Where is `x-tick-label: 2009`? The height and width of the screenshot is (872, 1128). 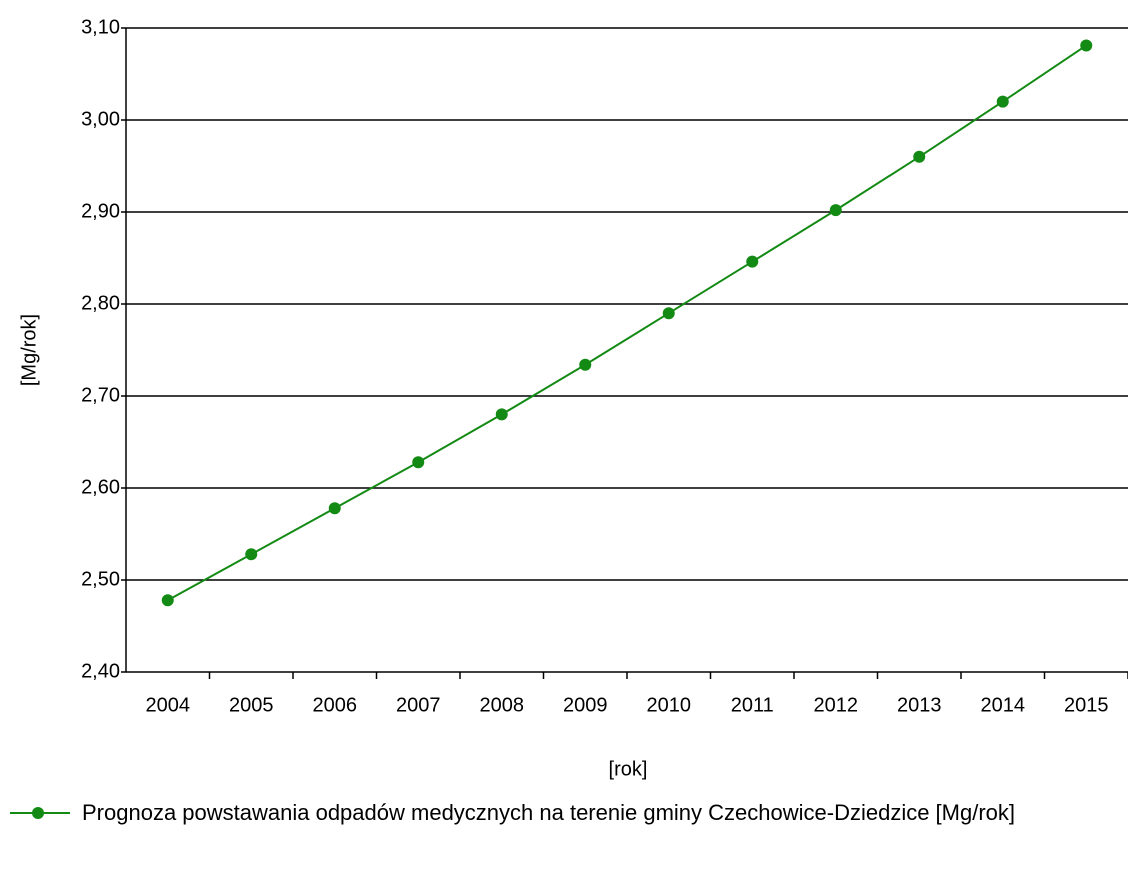 x-tick-label: 2009 is located at coordinates (585, 705).